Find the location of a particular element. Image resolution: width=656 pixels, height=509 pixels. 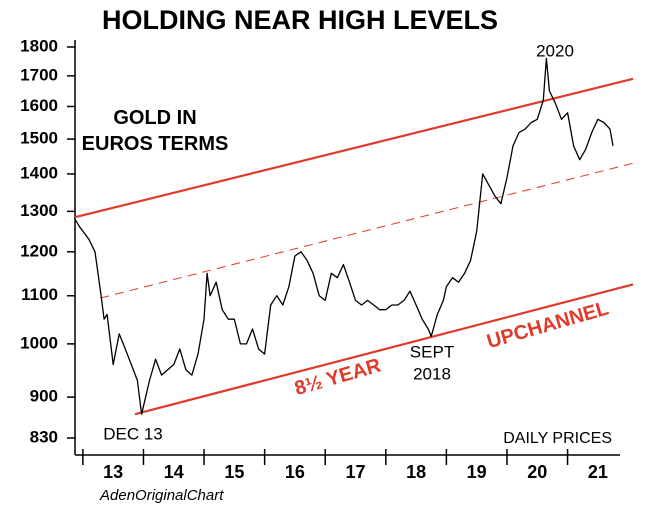

annotation: 2018 is located at coordinates (432, 373).